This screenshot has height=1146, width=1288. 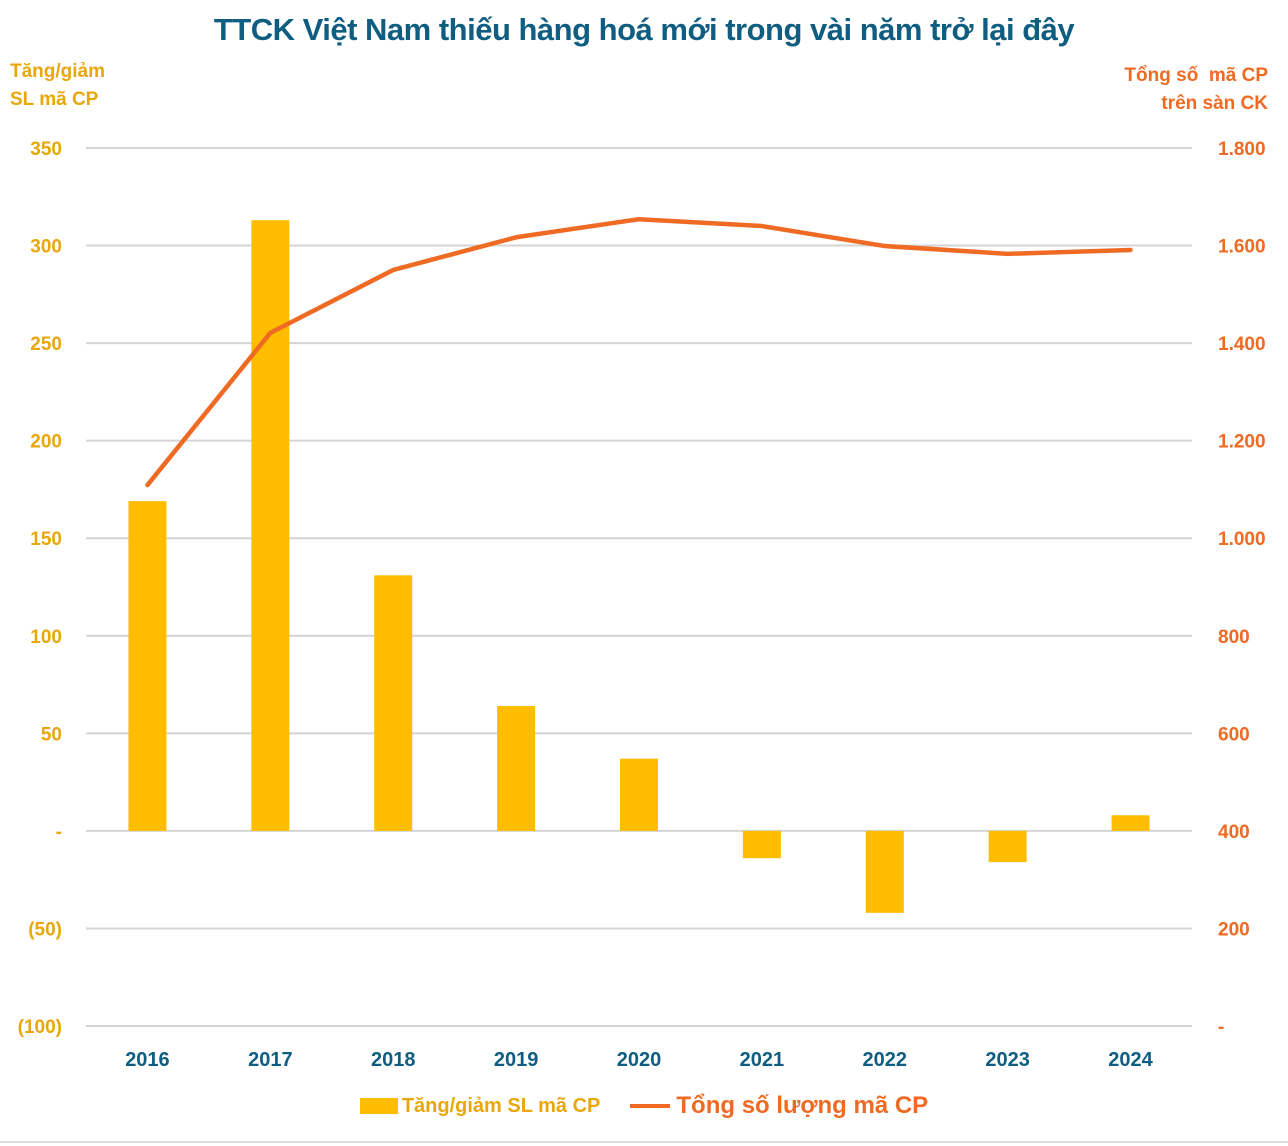 I want to click on bar-2024, so click(x=1130, y=823).